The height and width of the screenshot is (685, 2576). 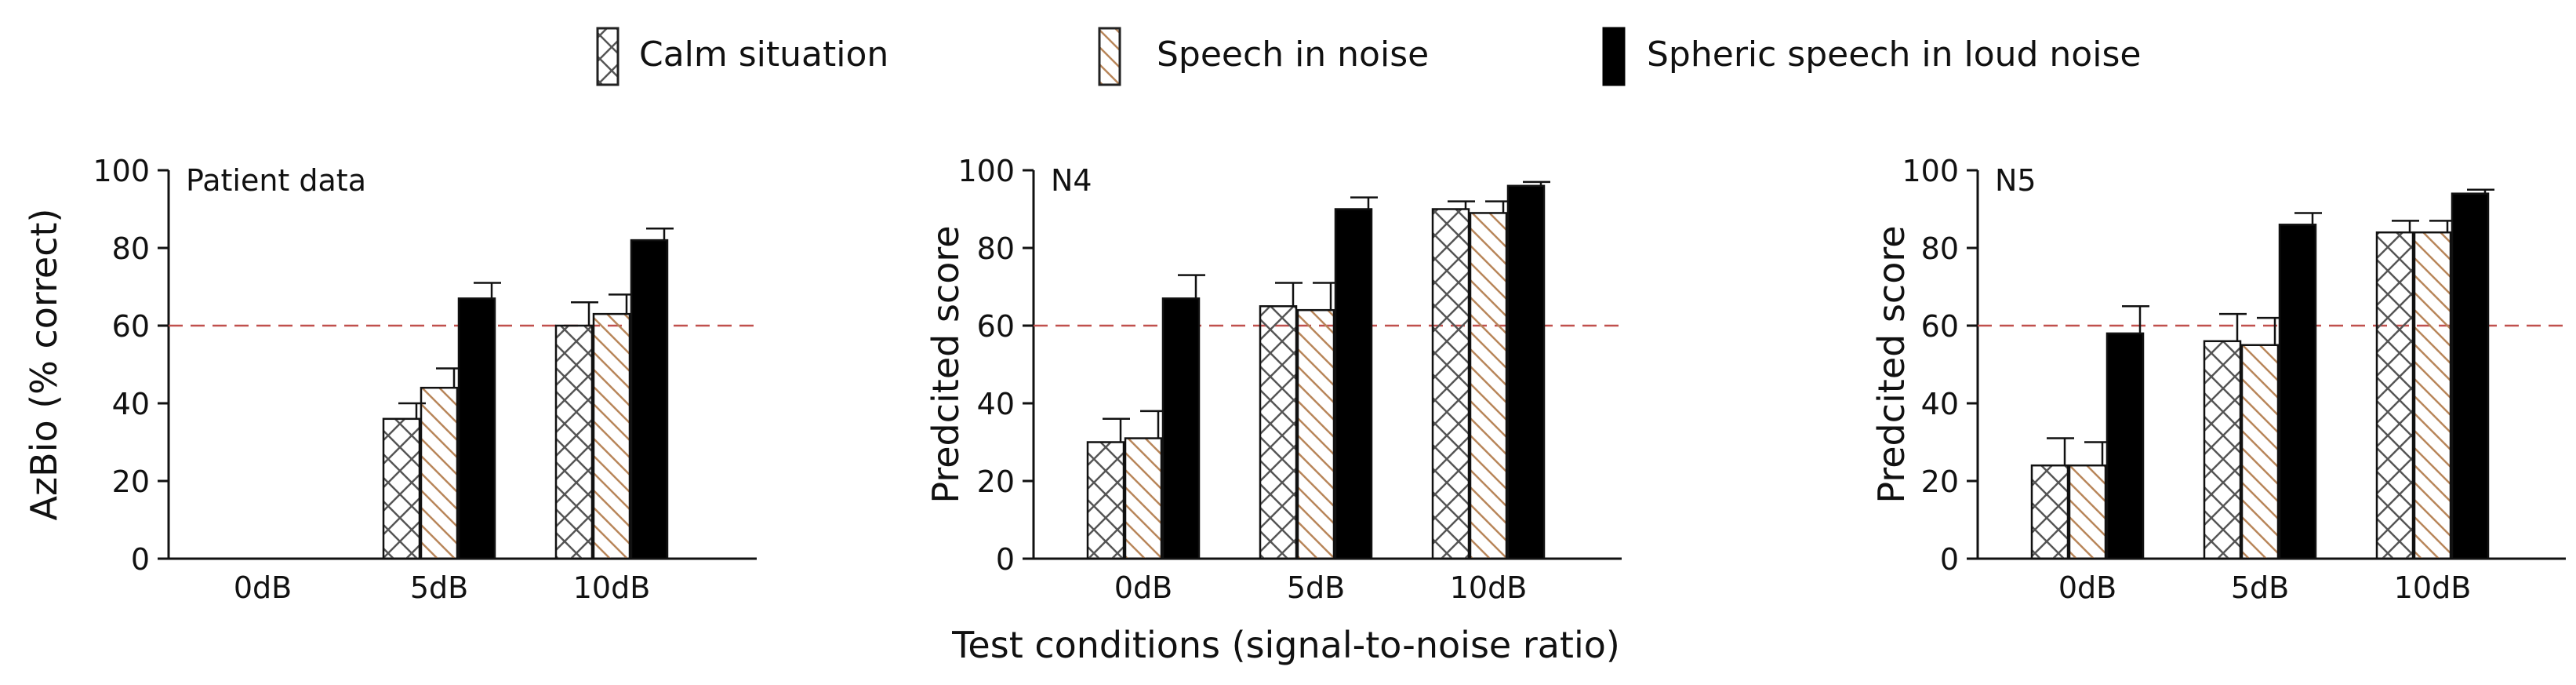 I want to click on legend-item-calm: Calm situation, so click(x=742, y=56).